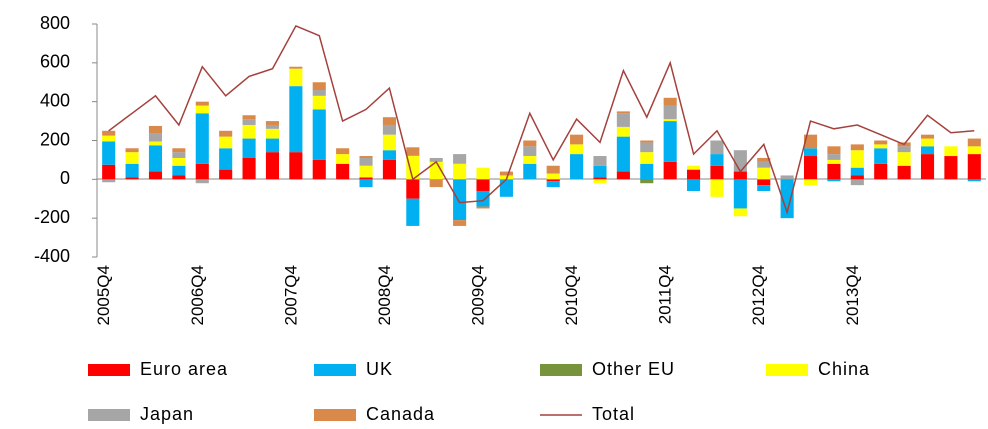 This screenshot has height=429, width=988. What do you see at coordinates (571, 295) in the screenshot?
I see `x-tick-label: 2010Q4` at bounding box center [571, 295].